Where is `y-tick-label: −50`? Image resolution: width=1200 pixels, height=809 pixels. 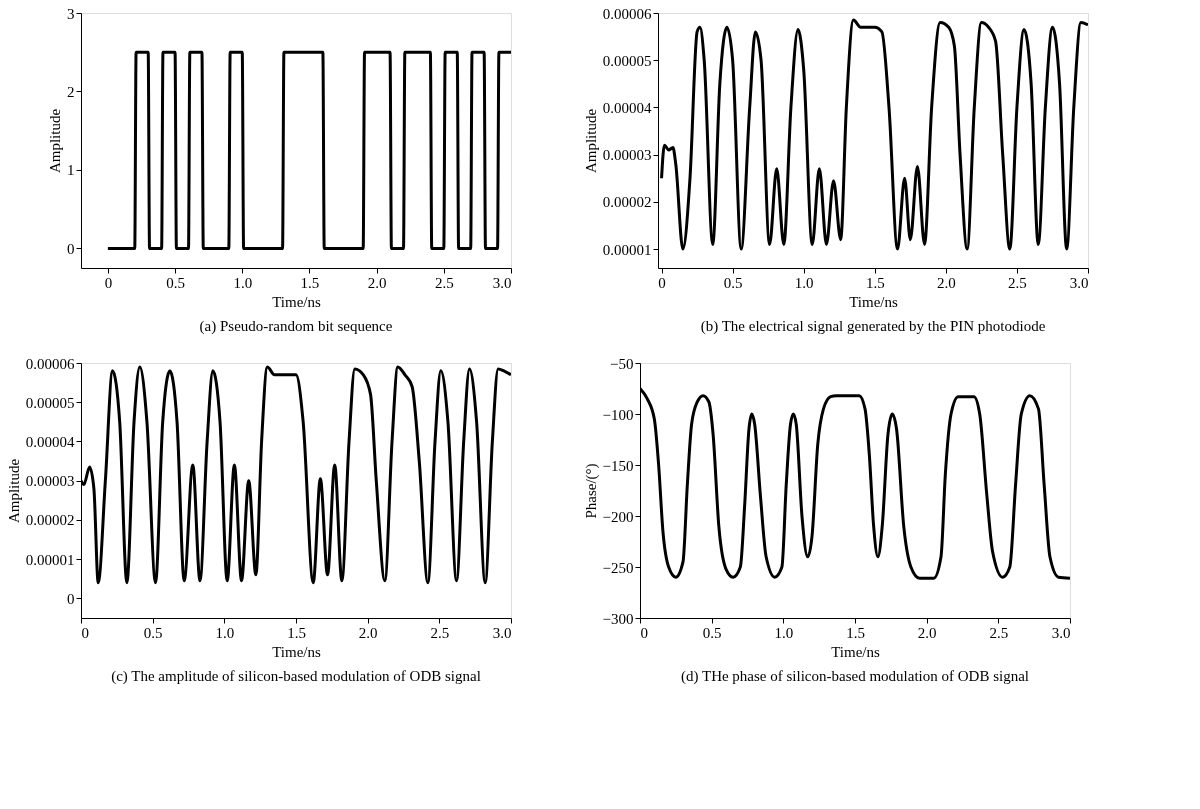 y-tick-label: −50 is located at coordinates (622, 363).